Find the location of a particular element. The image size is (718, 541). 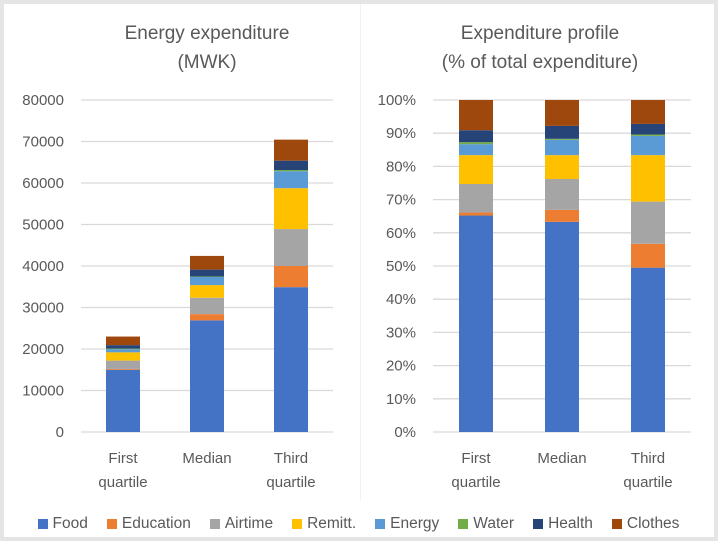

legend-label: Clothes is located at coordinates (653, 523).